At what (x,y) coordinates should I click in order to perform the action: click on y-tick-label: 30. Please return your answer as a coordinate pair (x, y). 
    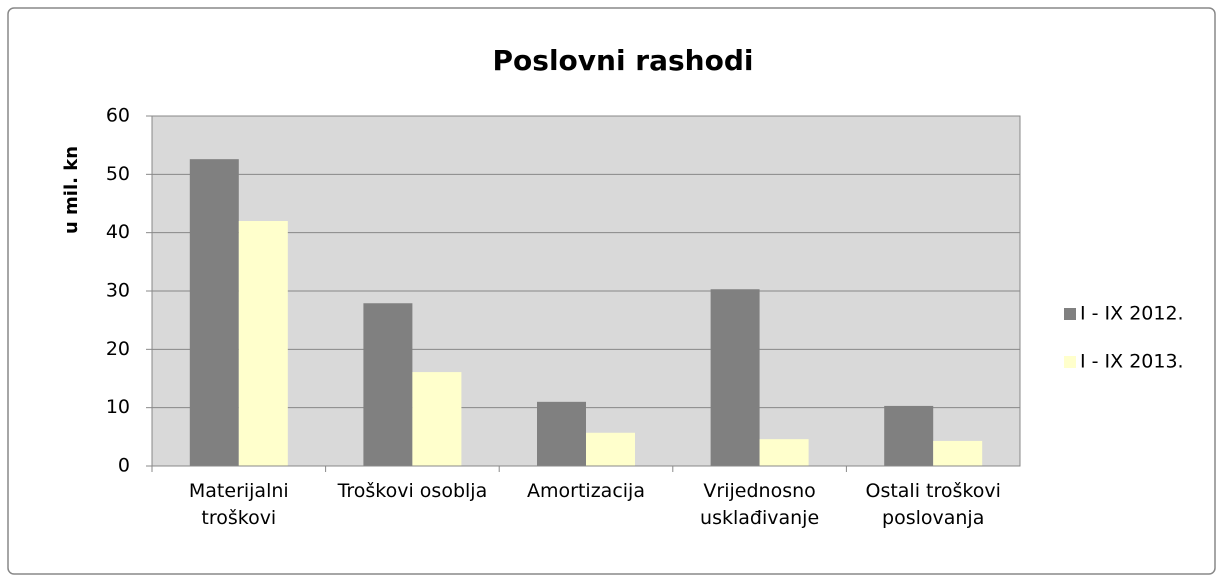
    Looking at the image, I should click on (118, 291).